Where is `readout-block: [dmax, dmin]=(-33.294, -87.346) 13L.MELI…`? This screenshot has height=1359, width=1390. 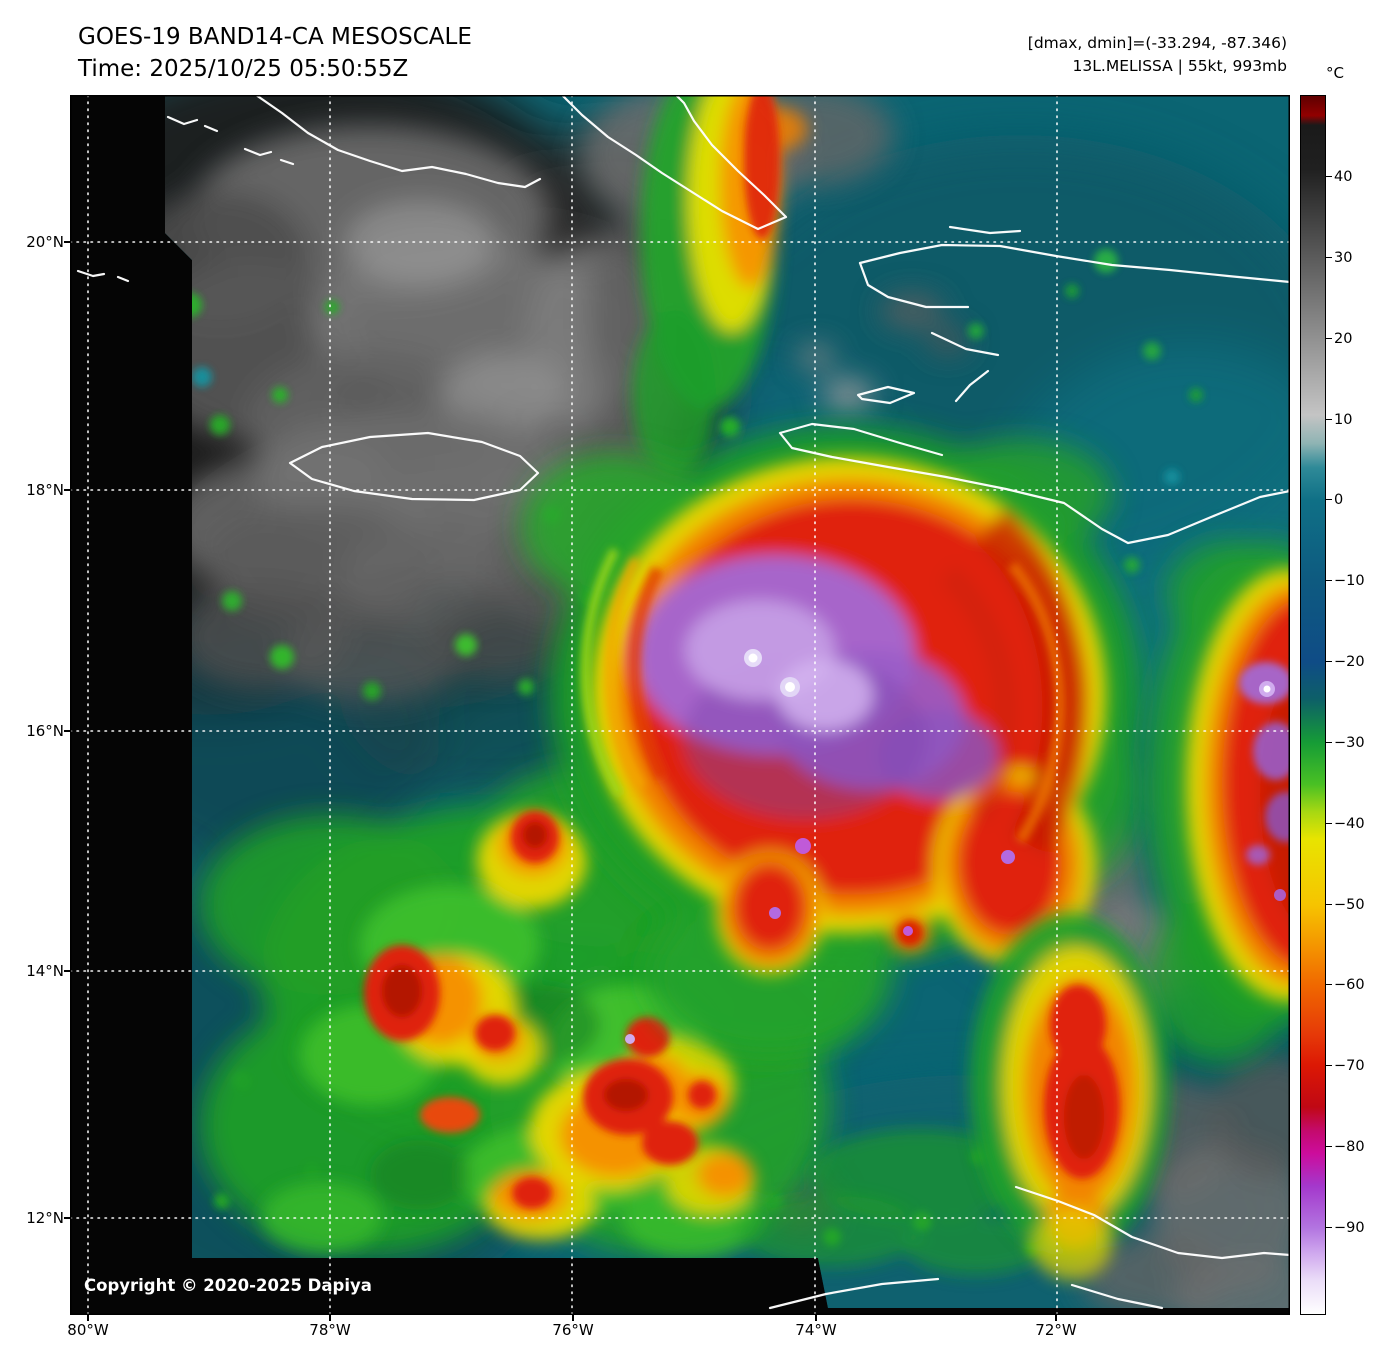 readout-block: [dmax, dmin]=(-33.294, -87.346) 13L.MELI… is located at coordinates (1157, 55).